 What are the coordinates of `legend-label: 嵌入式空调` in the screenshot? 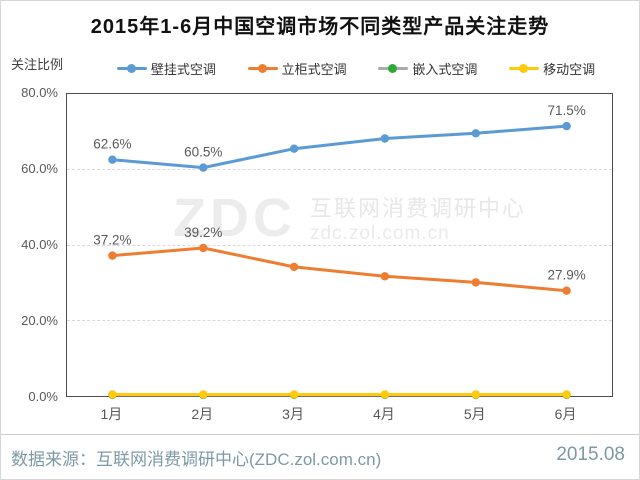 It's located at (445, 69).